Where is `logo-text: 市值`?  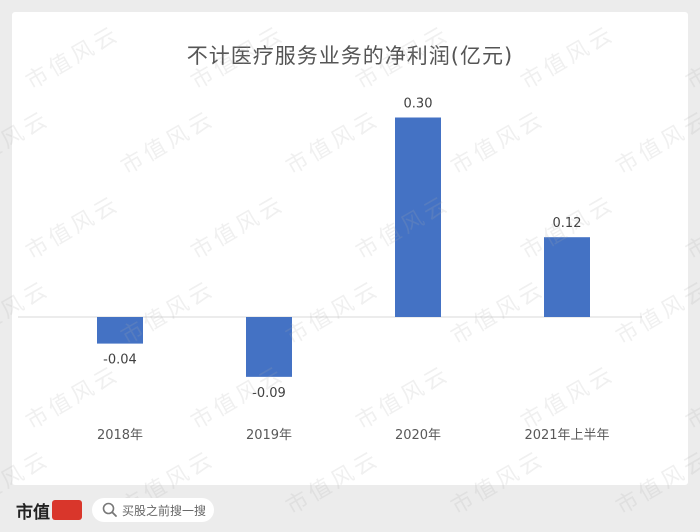
logo-text: 市值 is located at coordinates (33, 512).